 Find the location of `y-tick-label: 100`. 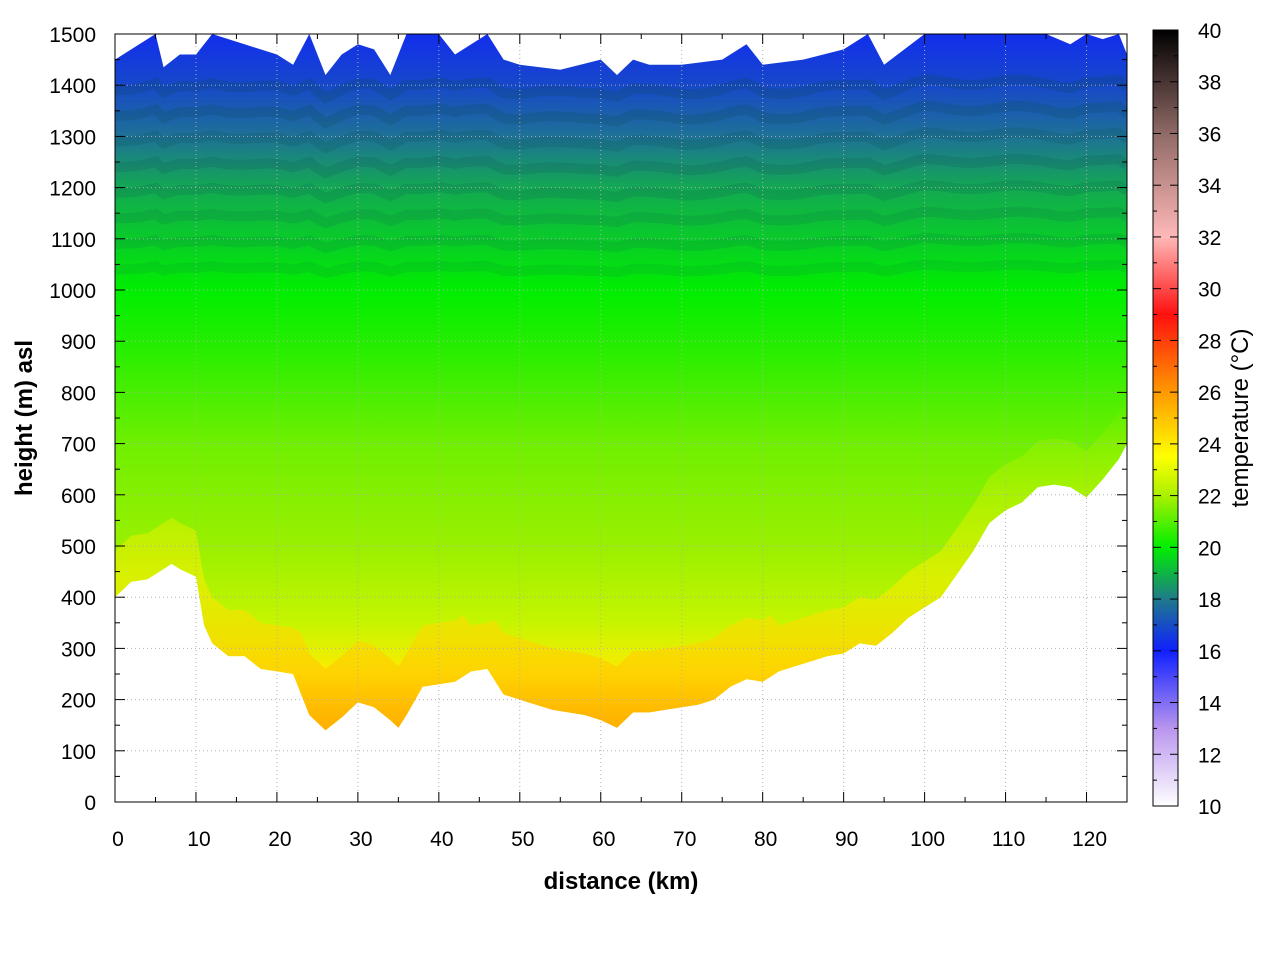

y-tick-label: 100 is located at coordinates (78, 752).